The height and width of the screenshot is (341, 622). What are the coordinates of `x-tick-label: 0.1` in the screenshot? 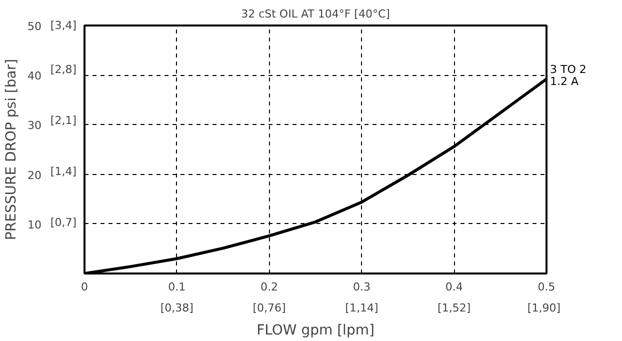 It's located at (177, 287).